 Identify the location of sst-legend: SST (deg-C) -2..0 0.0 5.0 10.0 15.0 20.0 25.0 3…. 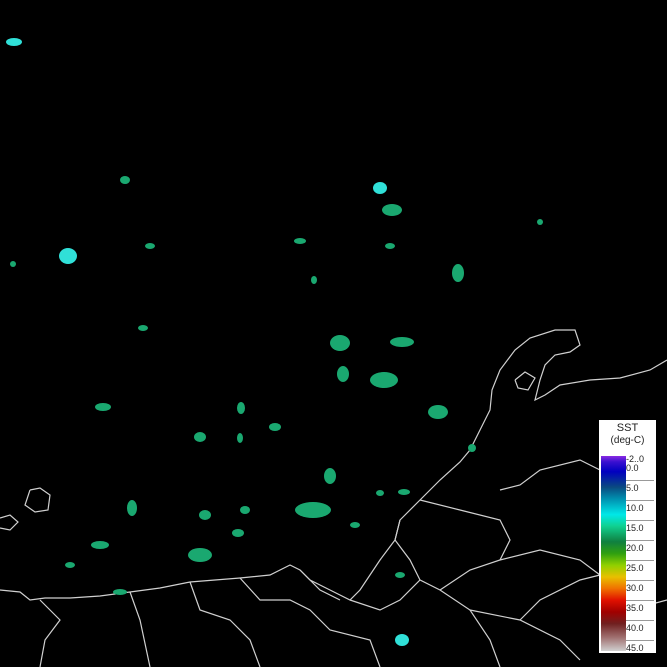
(627, 536).